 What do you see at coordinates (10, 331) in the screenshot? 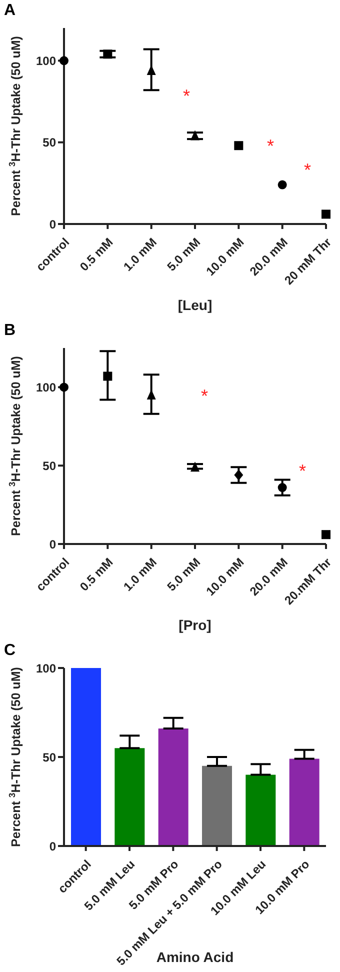
I see `chart-title: B` at bounding box center [10, 331].